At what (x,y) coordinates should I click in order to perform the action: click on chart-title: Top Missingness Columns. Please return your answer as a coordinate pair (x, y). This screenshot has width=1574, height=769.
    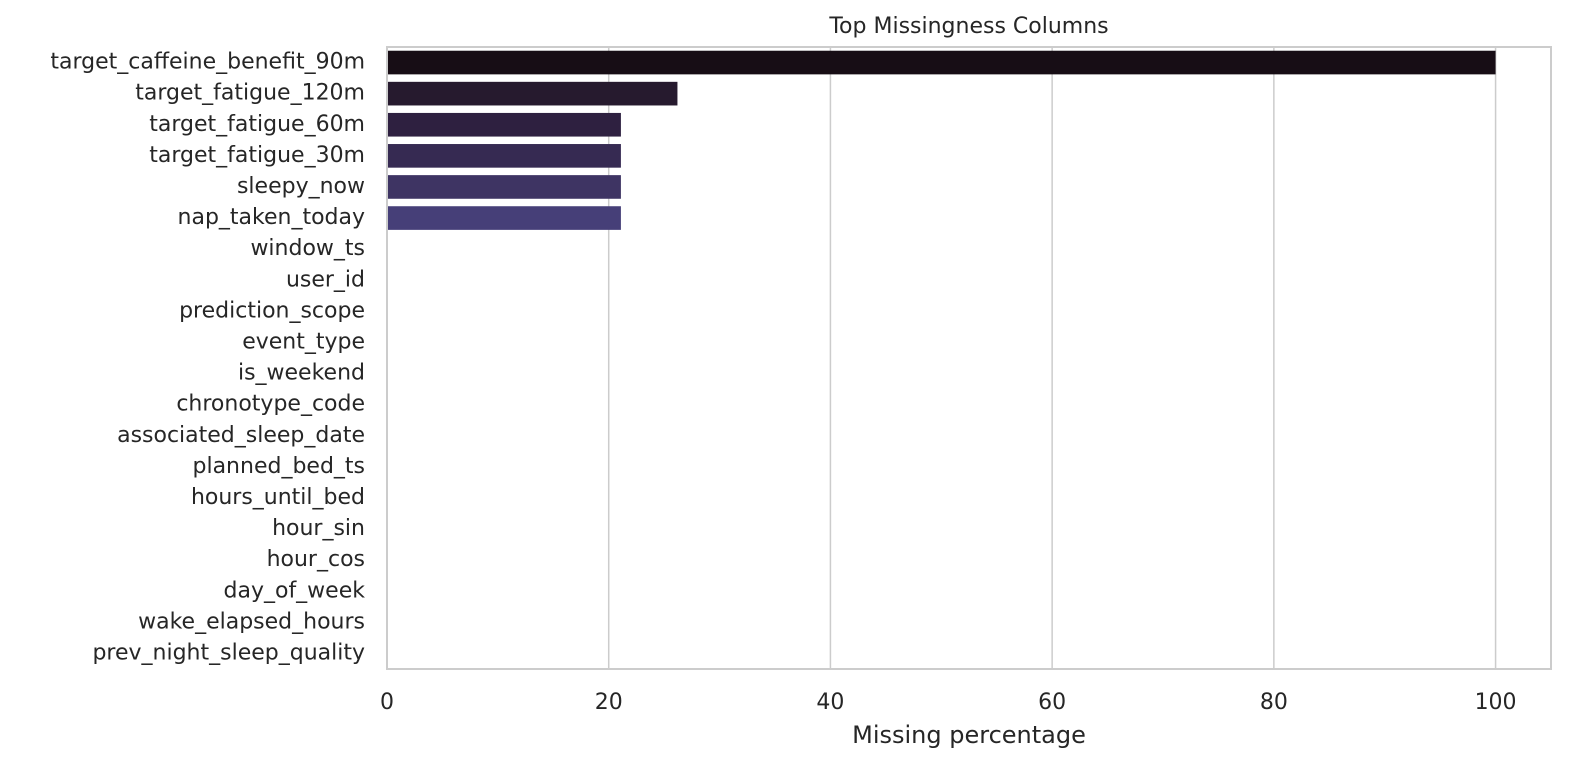
    Looking at the image, I should click on (968, 26).